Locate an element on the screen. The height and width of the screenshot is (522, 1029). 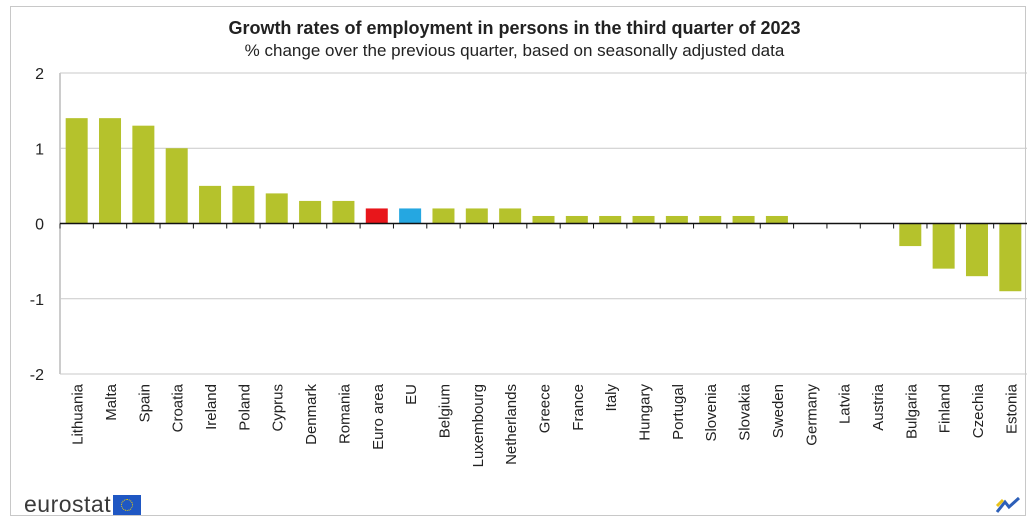
eurostat-logo: eurostat is located at coordinates (83, 504).